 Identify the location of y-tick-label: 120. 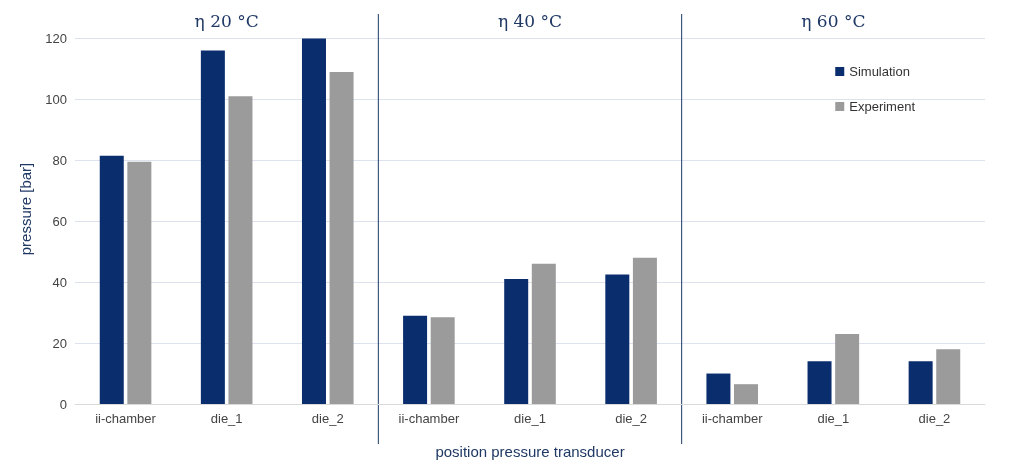
(56, 38).